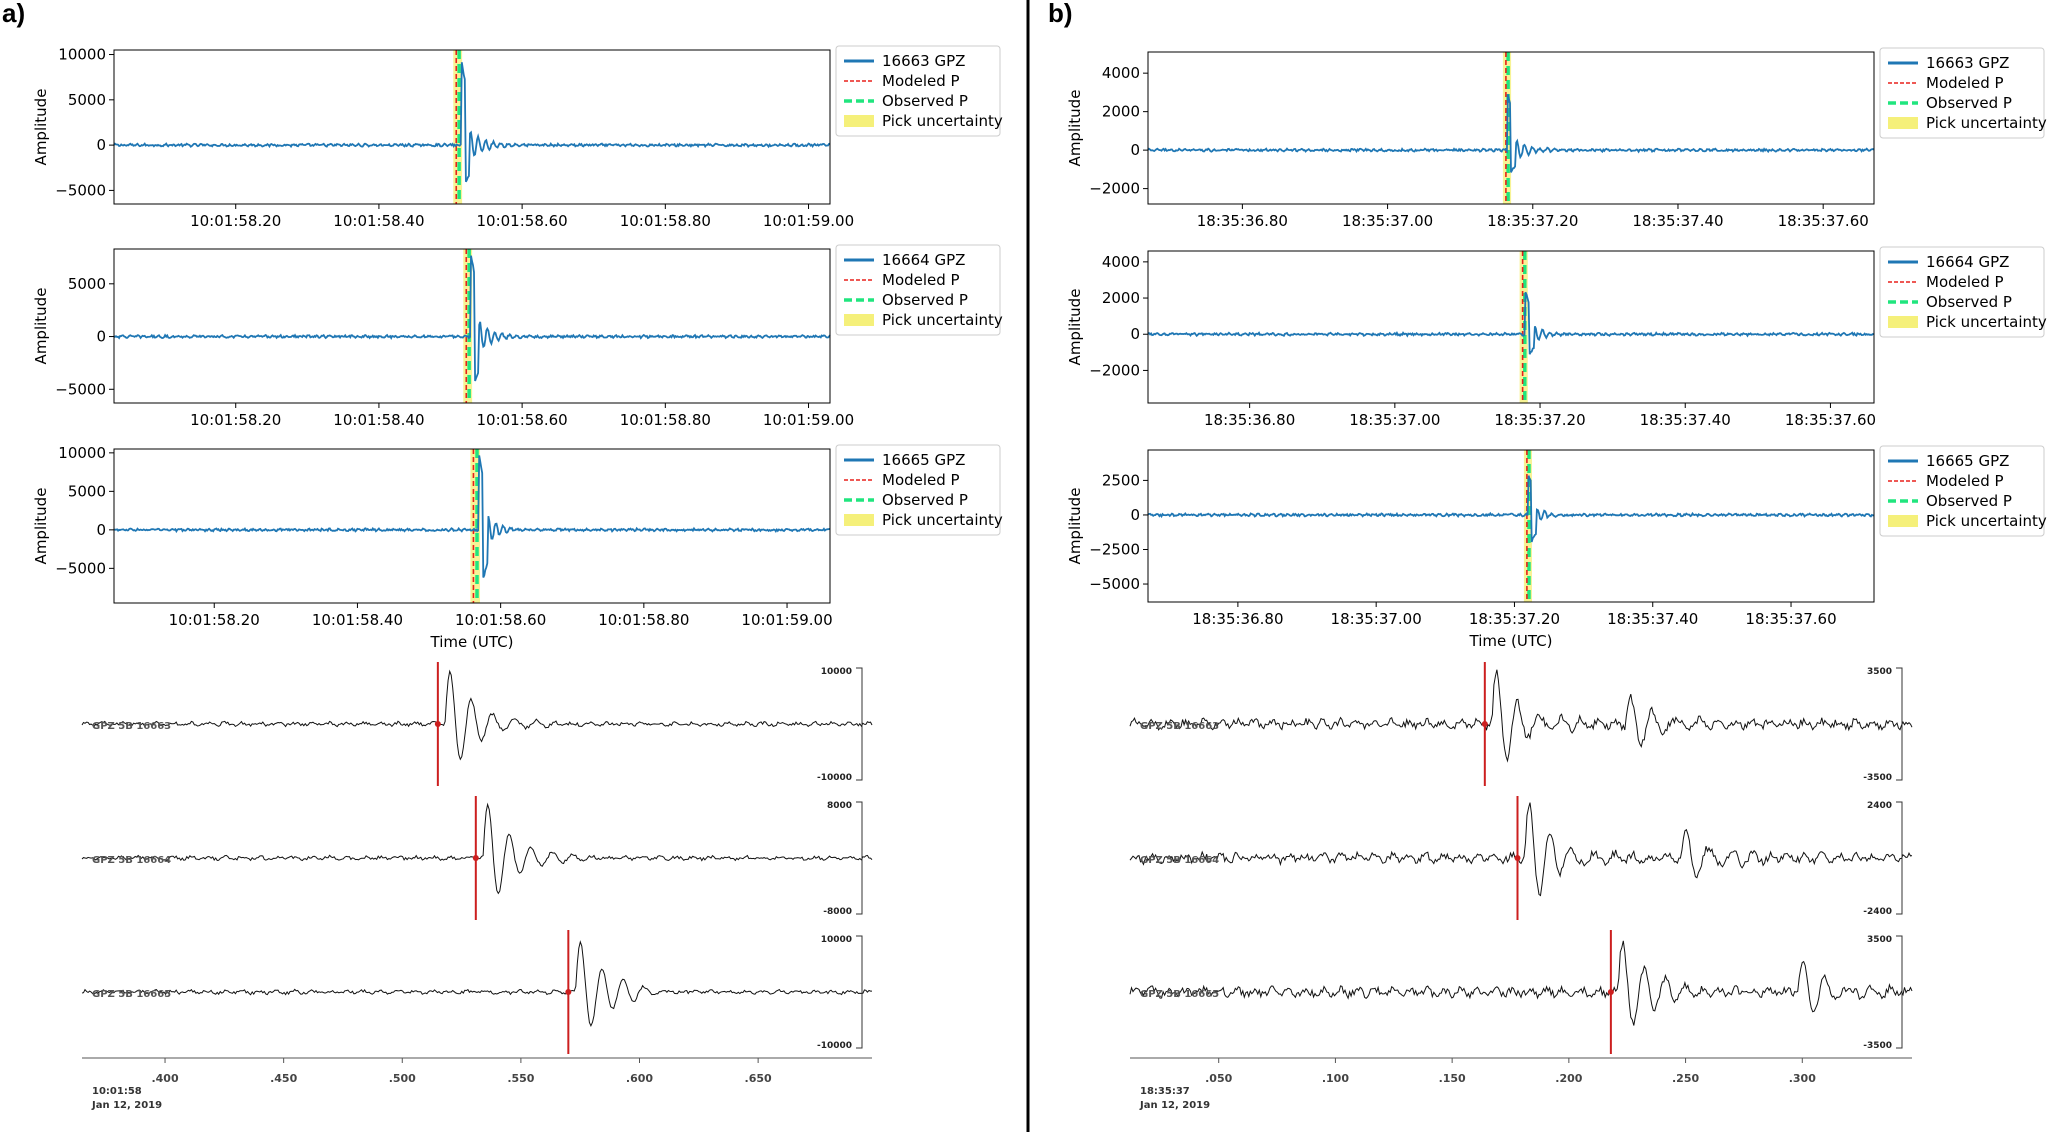  I want to click on y-tick-label: −2500, so click(1114, 549).